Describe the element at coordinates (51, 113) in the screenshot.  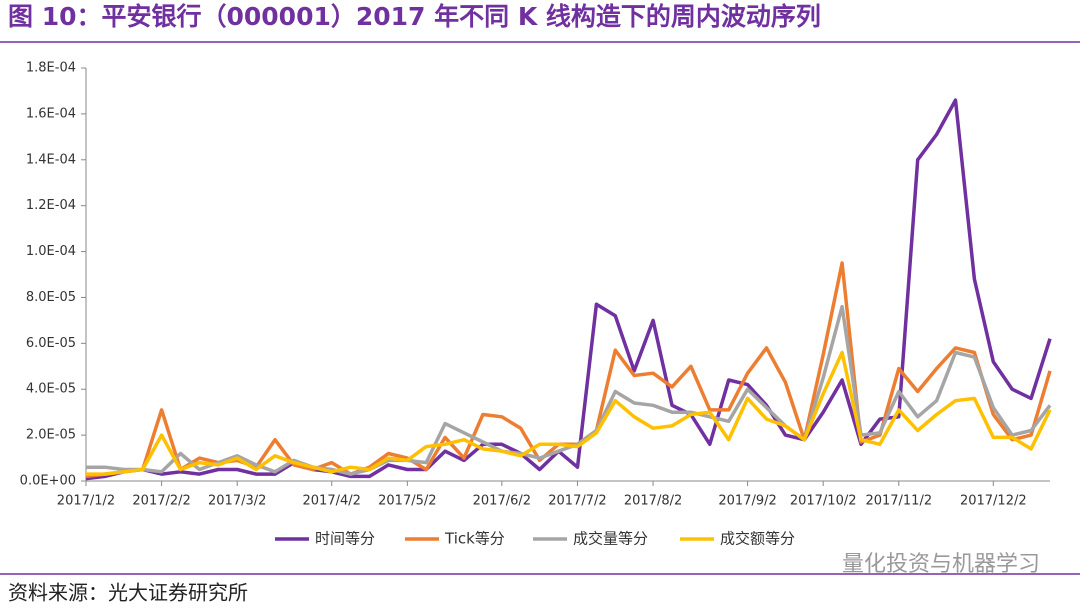
I see `y-tick-label: 1.6E-04` at that location.